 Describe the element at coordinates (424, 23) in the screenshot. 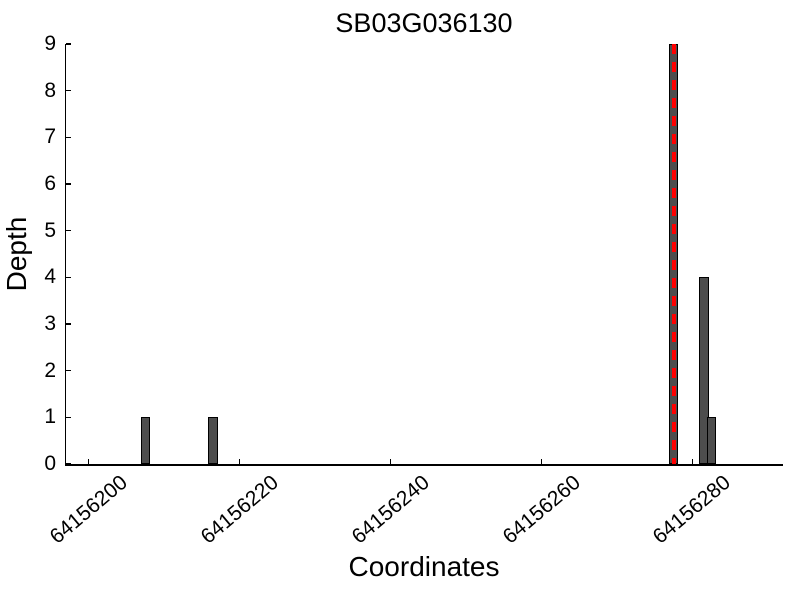

I see `chart-title: SB03G036130` at that location.